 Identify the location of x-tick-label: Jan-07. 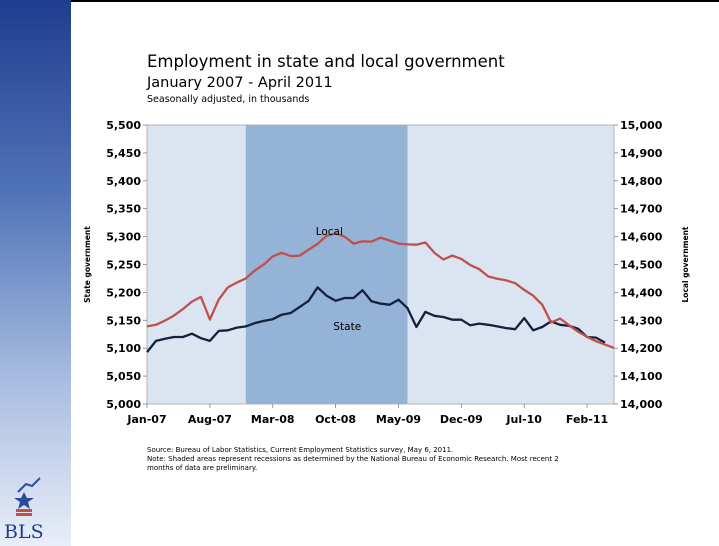
(146, 419).